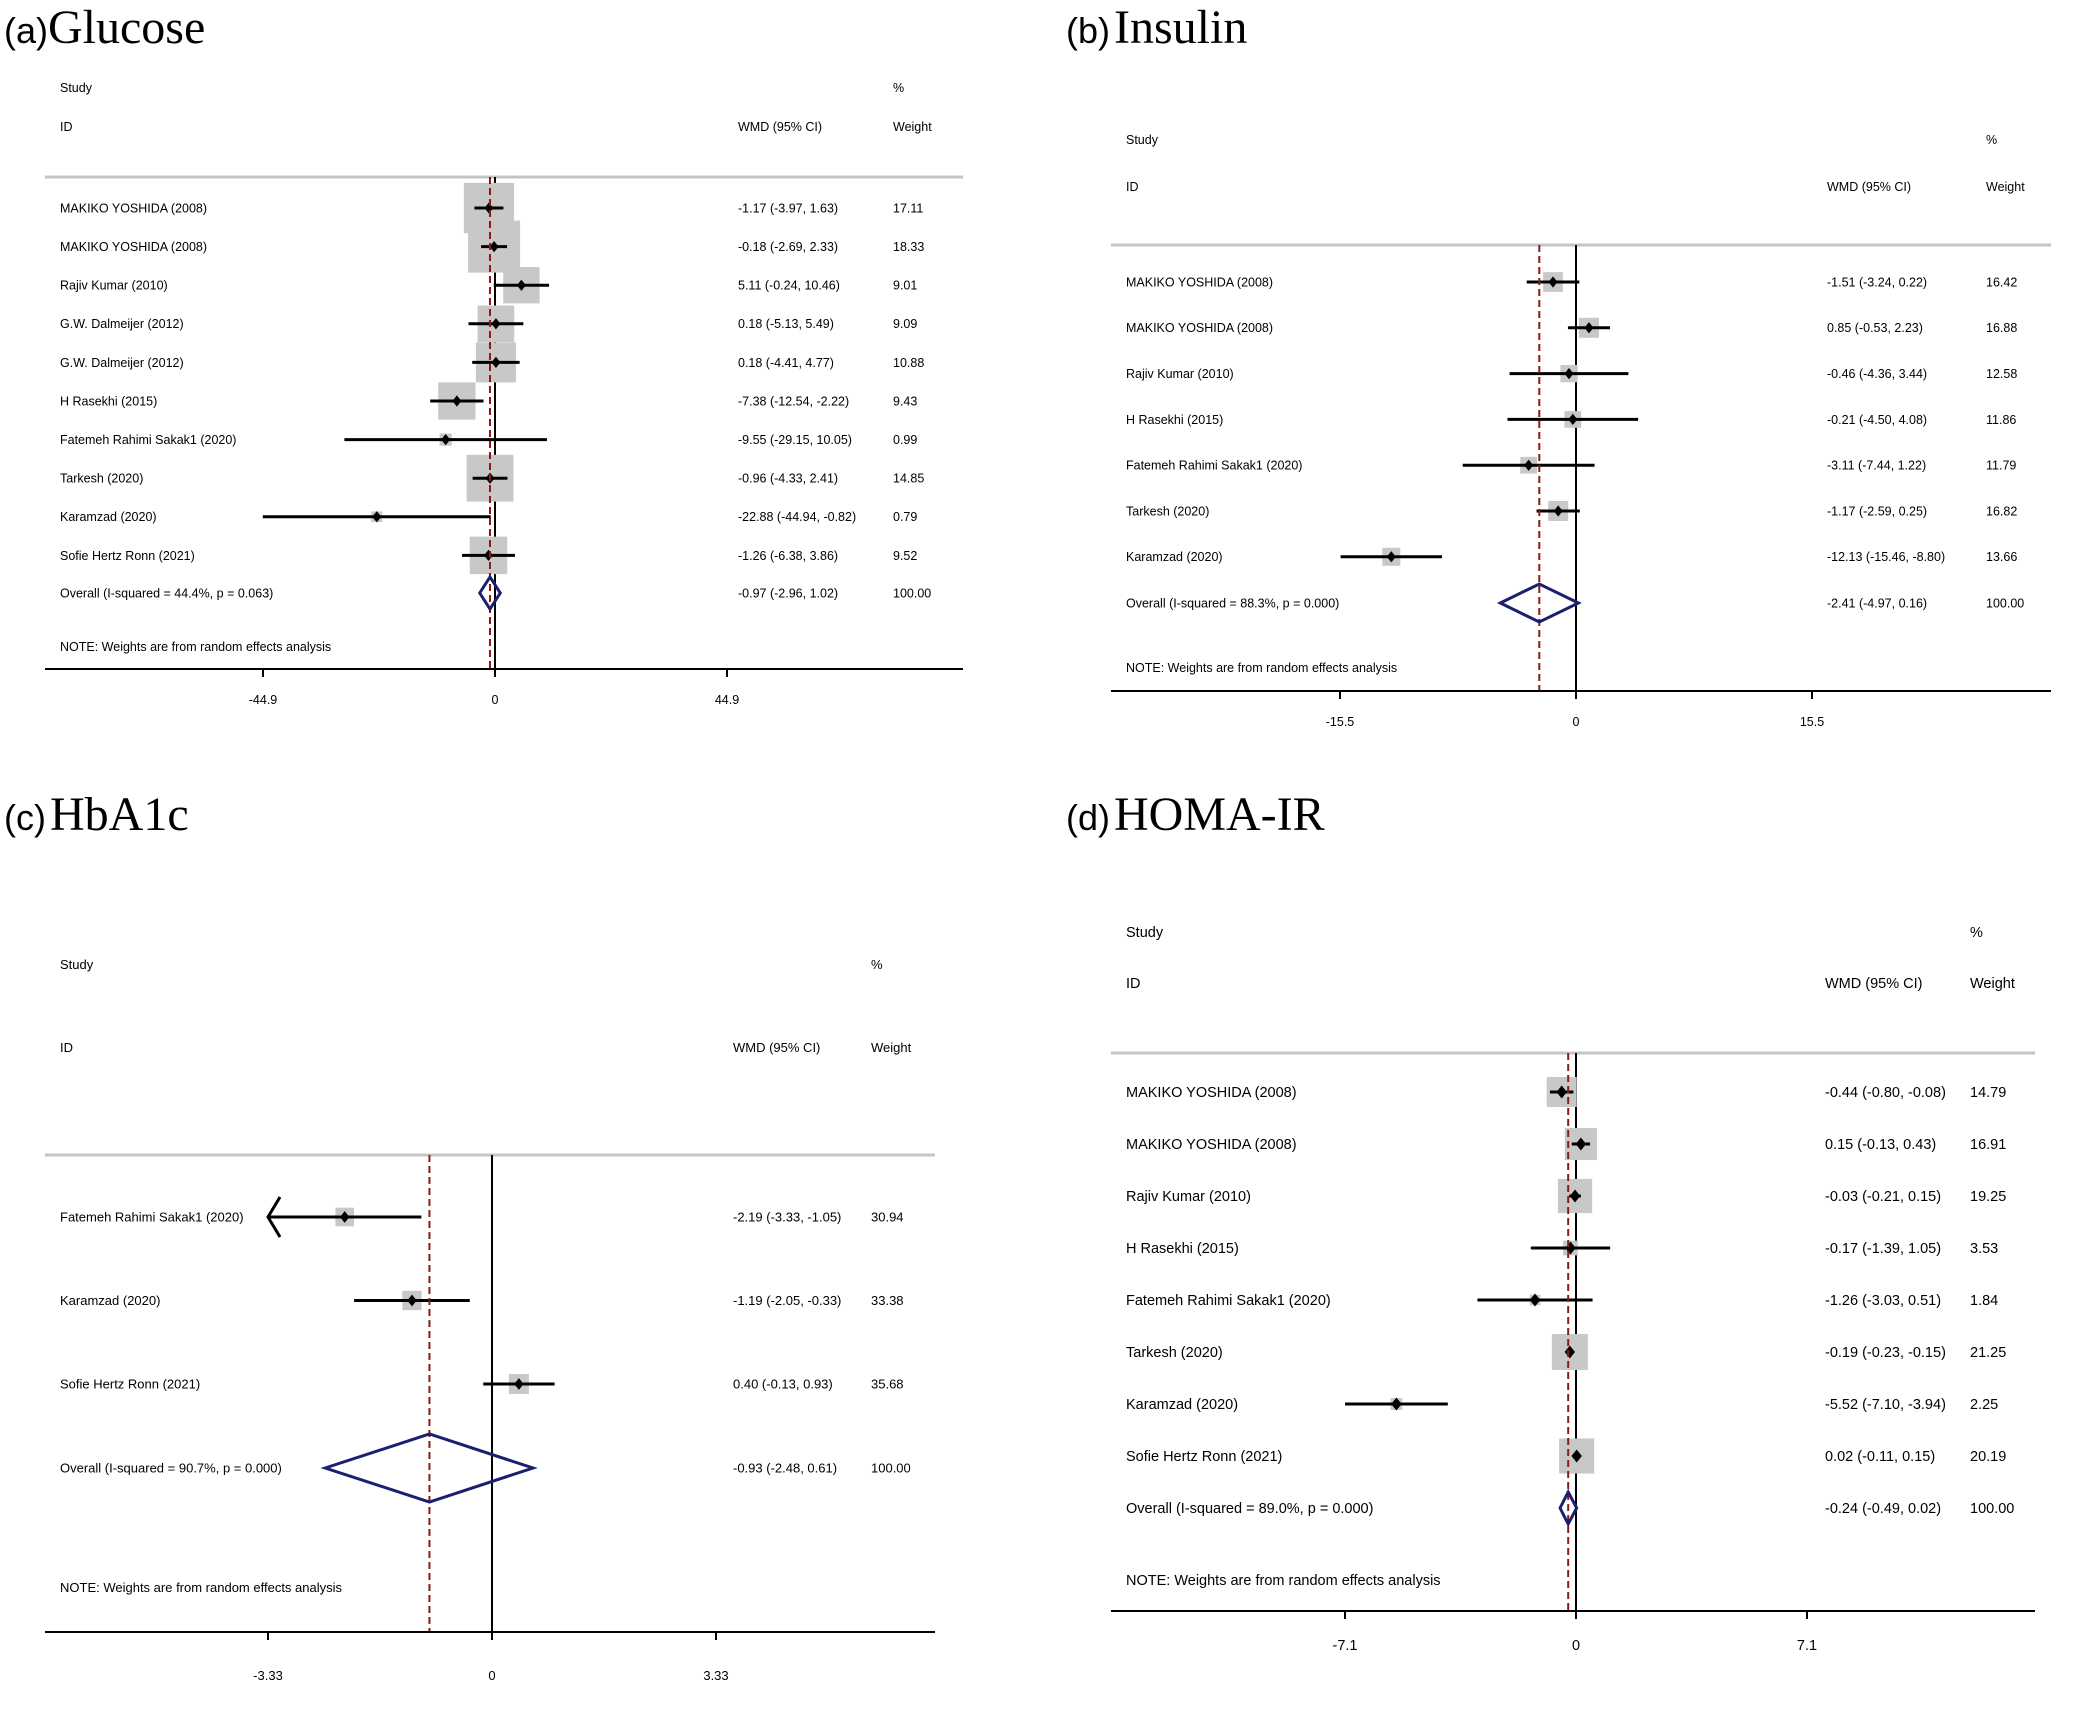  I want to click on study-weight-text: 16.42, so click(2001, 282).